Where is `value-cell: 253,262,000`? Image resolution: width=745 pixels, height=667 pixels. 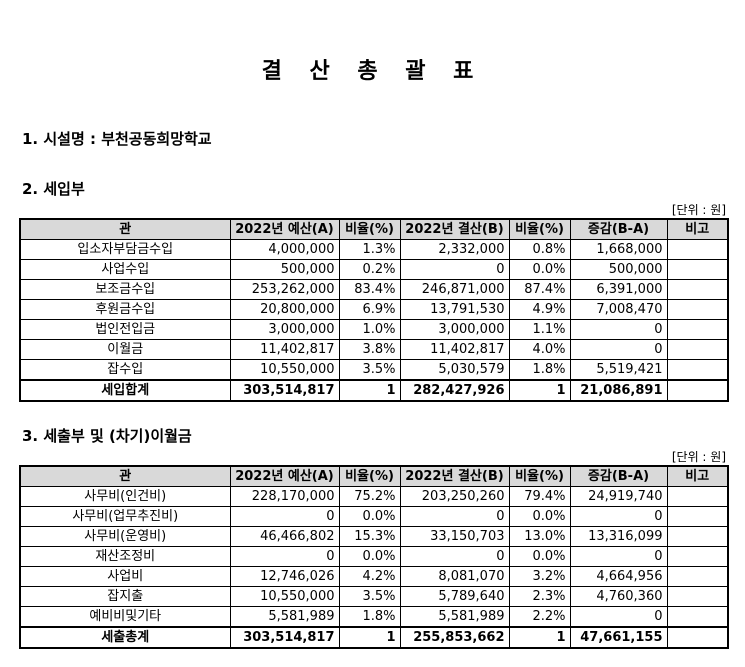
value-cell: 253,262,000 is located at coordinates (284, 289).